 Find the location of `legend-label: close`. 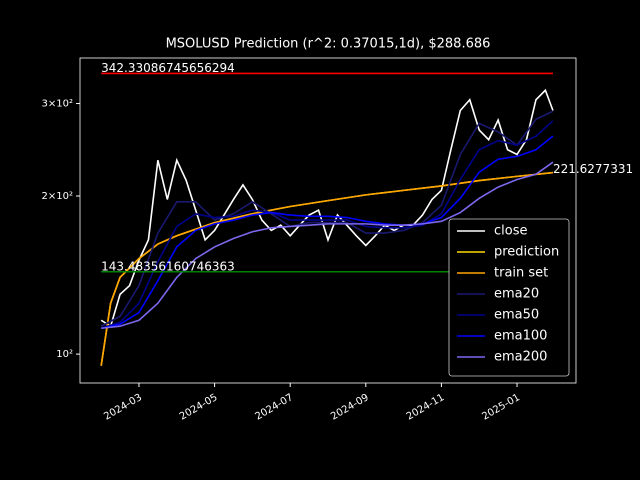

legend-label: close is located at coordinates (510, 231).